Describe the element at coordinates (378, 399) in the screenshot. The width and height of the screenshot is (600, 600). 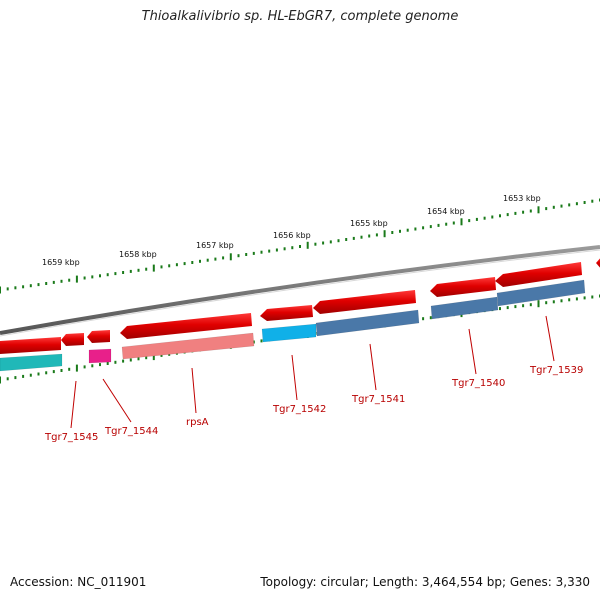
I see `gene-label-tgr7-1541: Tgr7_1541` at that location.